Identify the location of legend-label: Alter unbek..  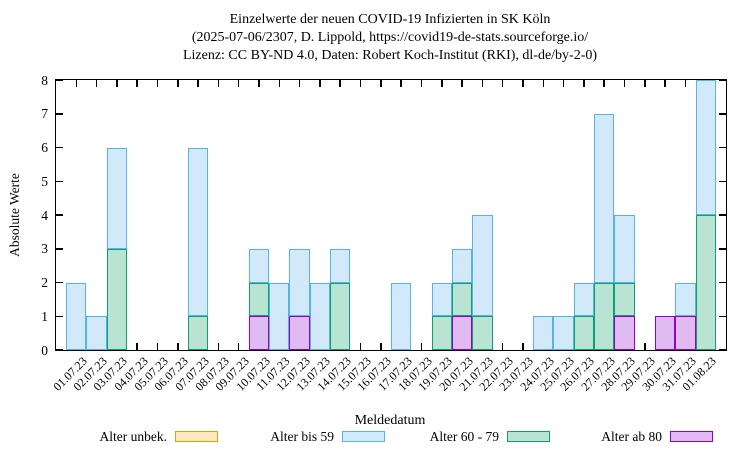
(133, 436).